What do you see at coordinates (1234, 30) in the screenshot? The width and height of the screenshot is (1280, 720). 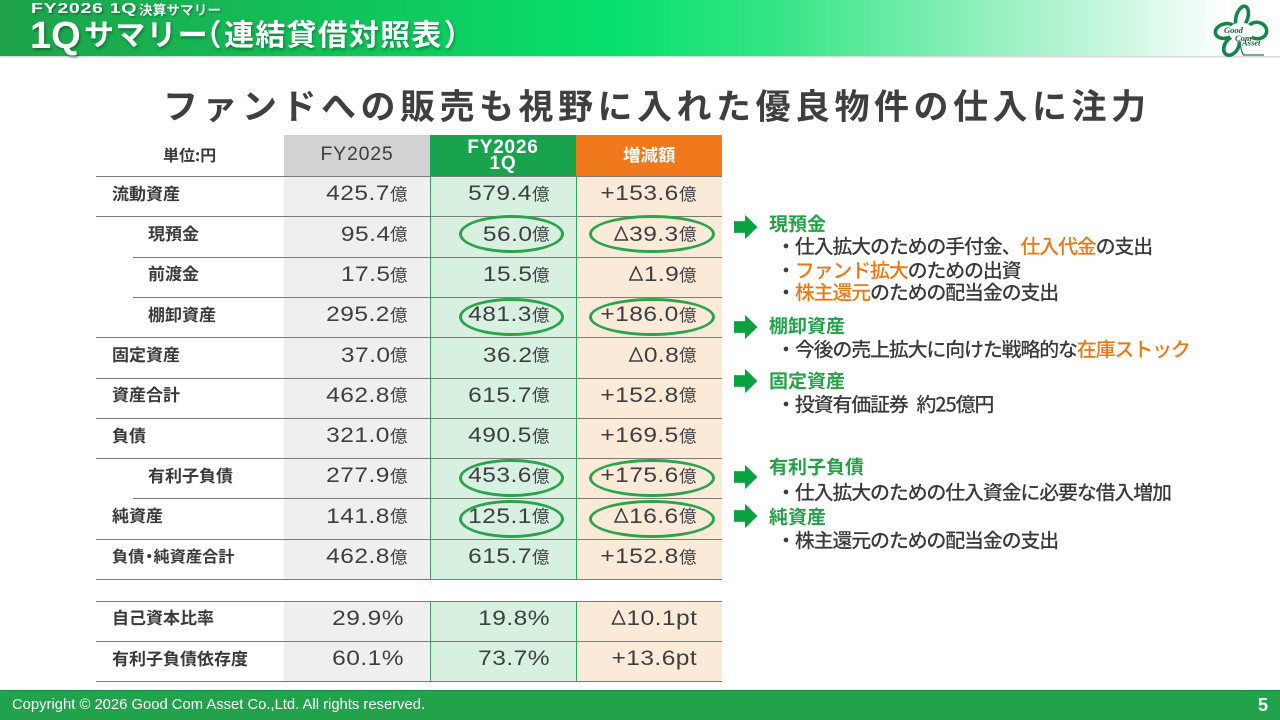 I see `svg-text: Good` at bounding box center [1234, 30].